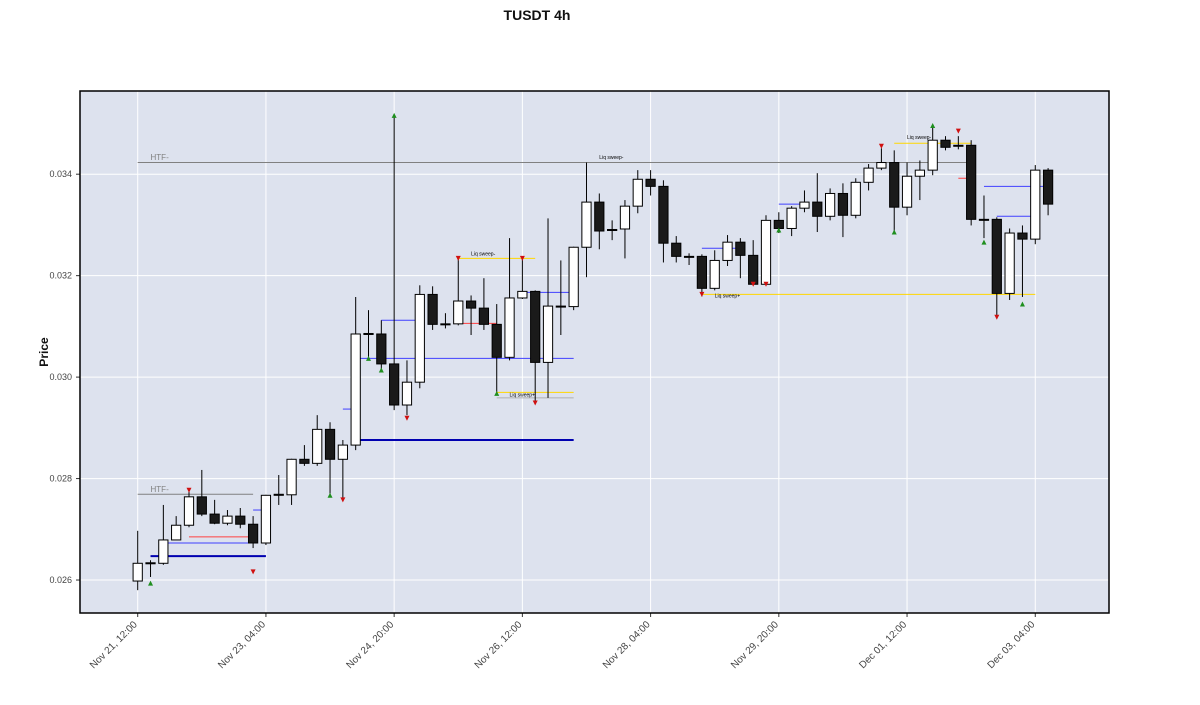 The width and height of the screenshot is (1200, 705). What do you see at coordinates (60, 377) in the screenshot?
I see `y-tick-label: 0.030` at bounding box center [60, 377].